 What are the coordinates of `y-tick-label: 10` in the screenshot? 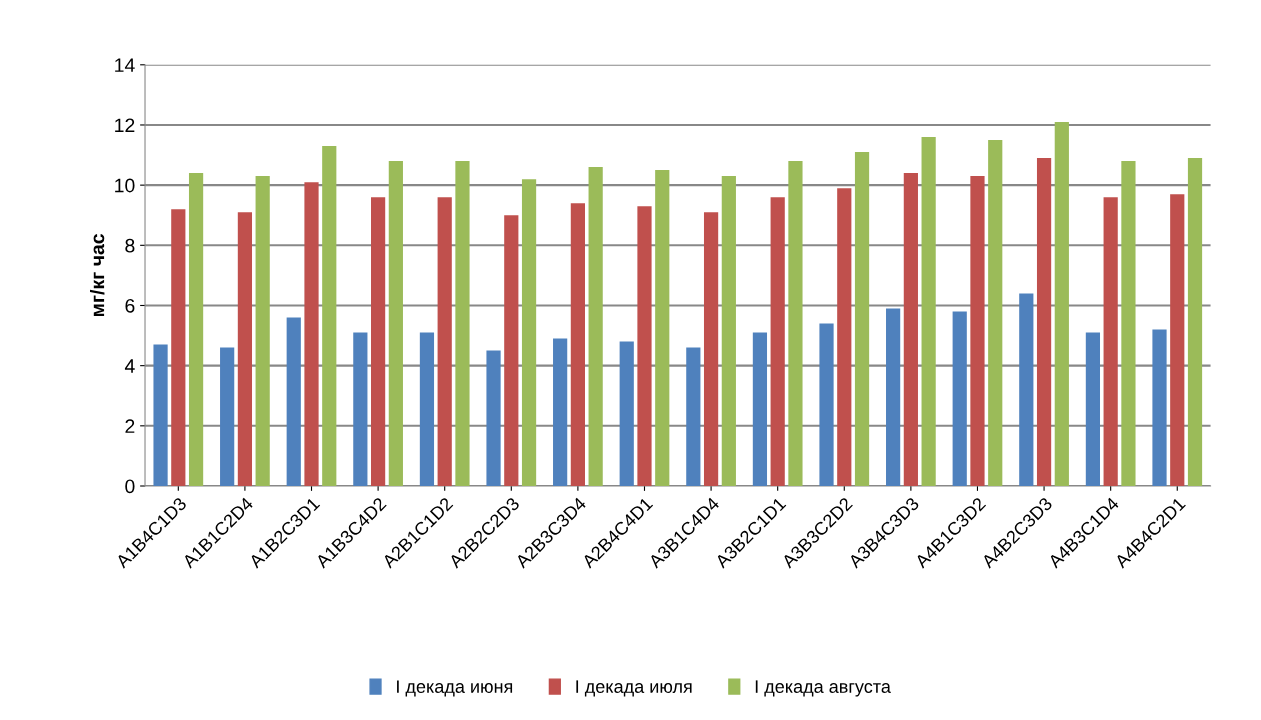 It's located at (125, 185).